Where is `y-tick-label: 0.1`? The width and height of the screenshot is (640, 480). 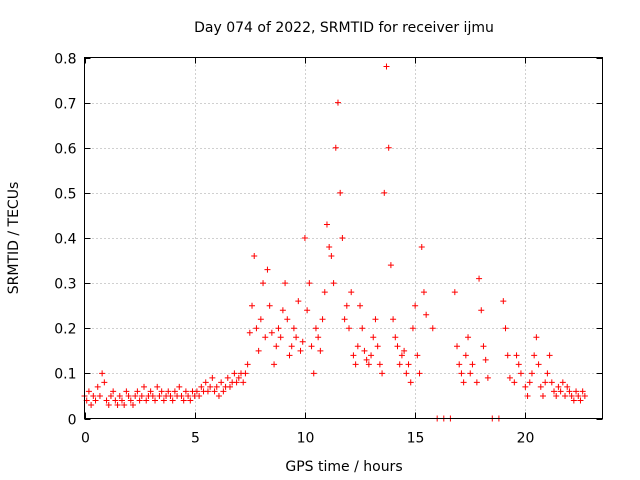 y-tick-label: 0.1 is located at coordinates (65, 375).